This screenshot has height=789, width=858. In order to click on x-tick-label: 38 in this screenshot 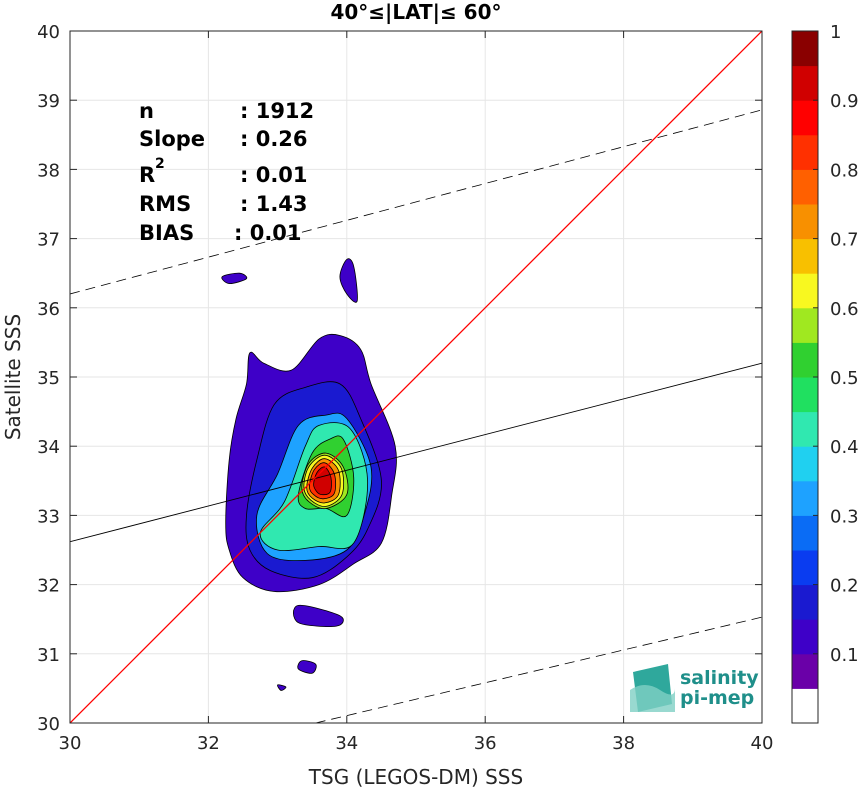, I will do `click(623, 743)`.